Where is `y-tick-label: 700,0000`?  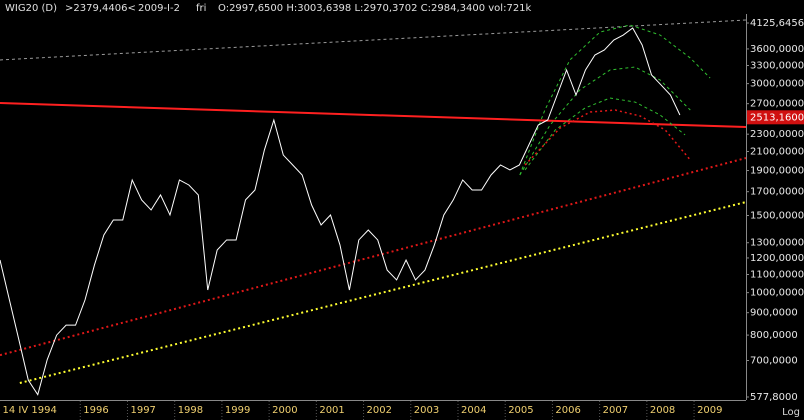
y-tick-label: 700,0000 is located at coordinates (774, 360).